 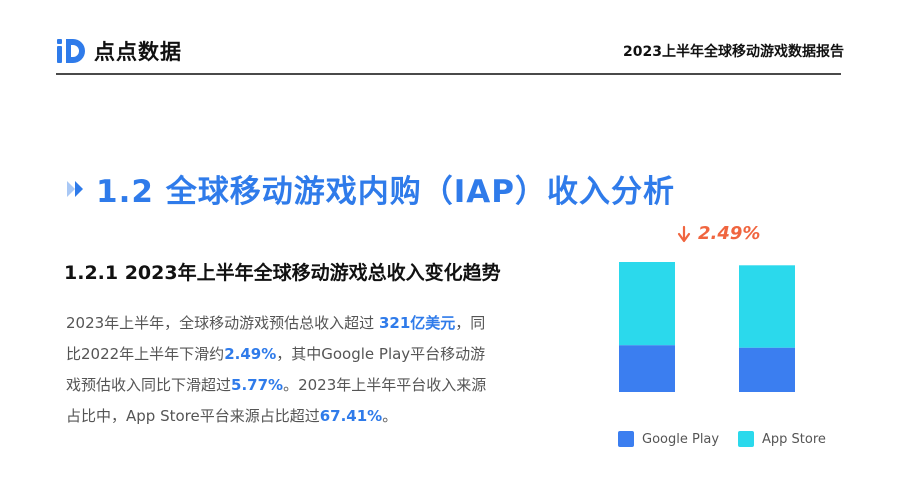 I want to click on legend-item-google-play: Google Play, so click(x=668, y=439).